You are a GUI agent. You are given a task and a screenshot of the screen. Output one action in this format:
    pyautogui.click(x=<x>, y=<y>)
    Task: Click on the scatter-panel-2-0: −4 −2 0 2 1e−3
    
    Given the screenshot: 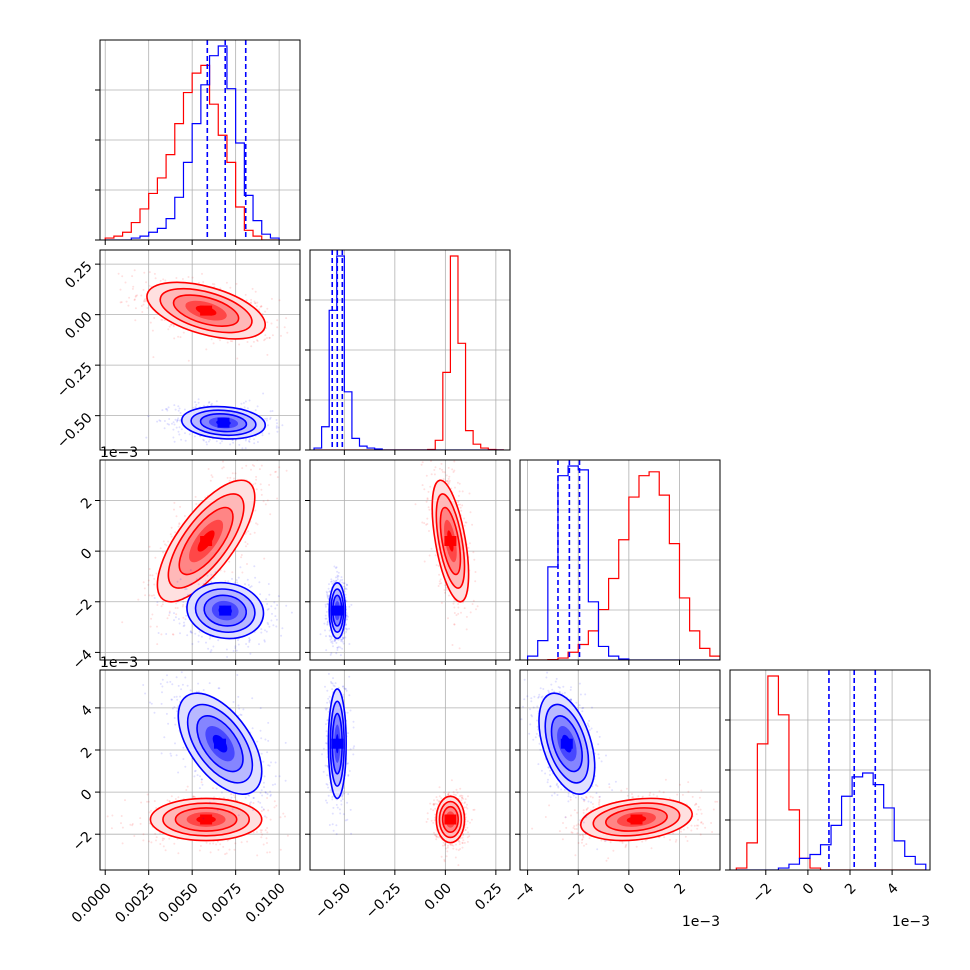 What is the action you would take?
    pyautogui.click(x=185, y=559)
    